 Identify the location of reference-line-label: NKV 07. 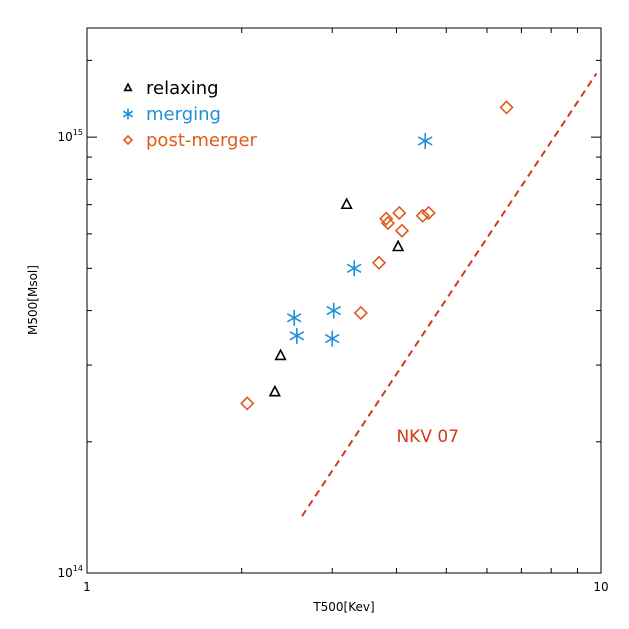
(427, 437).